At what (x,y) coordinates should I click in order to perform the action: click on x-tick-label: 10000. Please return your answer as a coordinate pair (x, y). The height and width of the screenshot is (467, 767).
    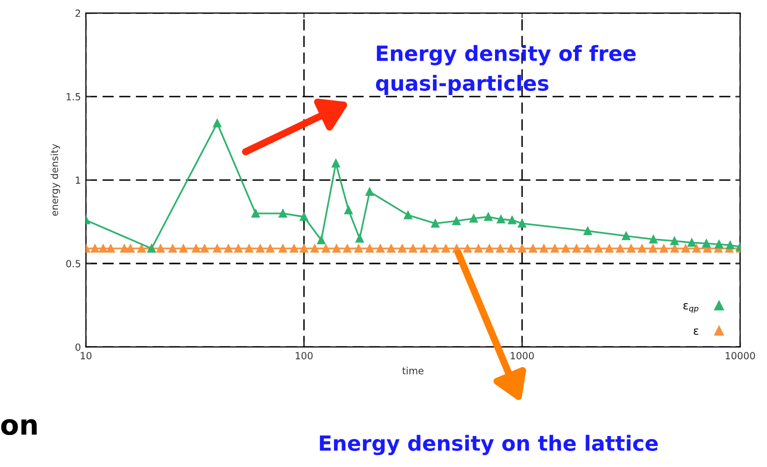
    Looking at the image, I should click on (740, 356).